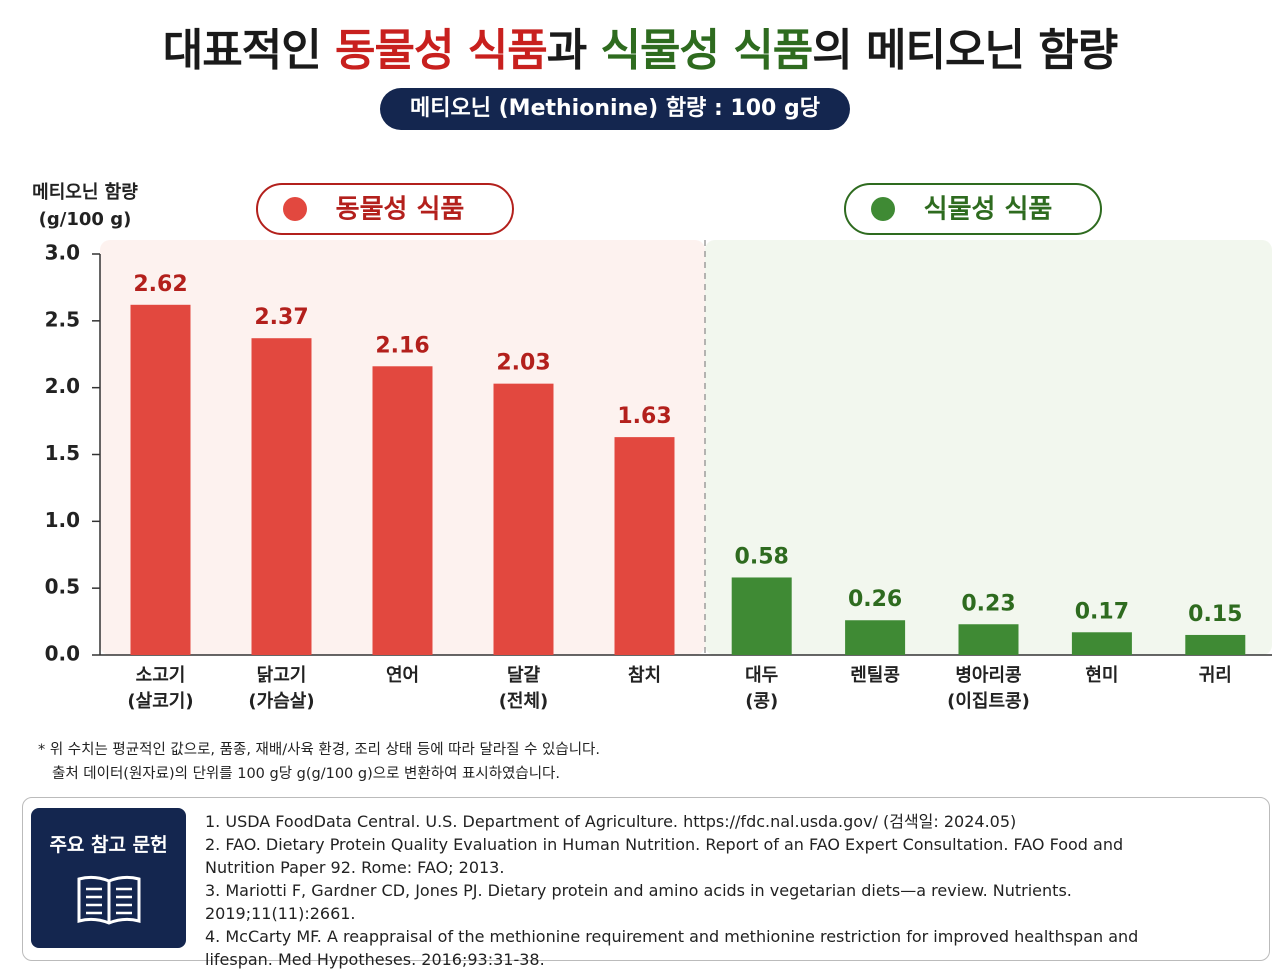  I want to click on value-label: 2.16, so click(402, 345).